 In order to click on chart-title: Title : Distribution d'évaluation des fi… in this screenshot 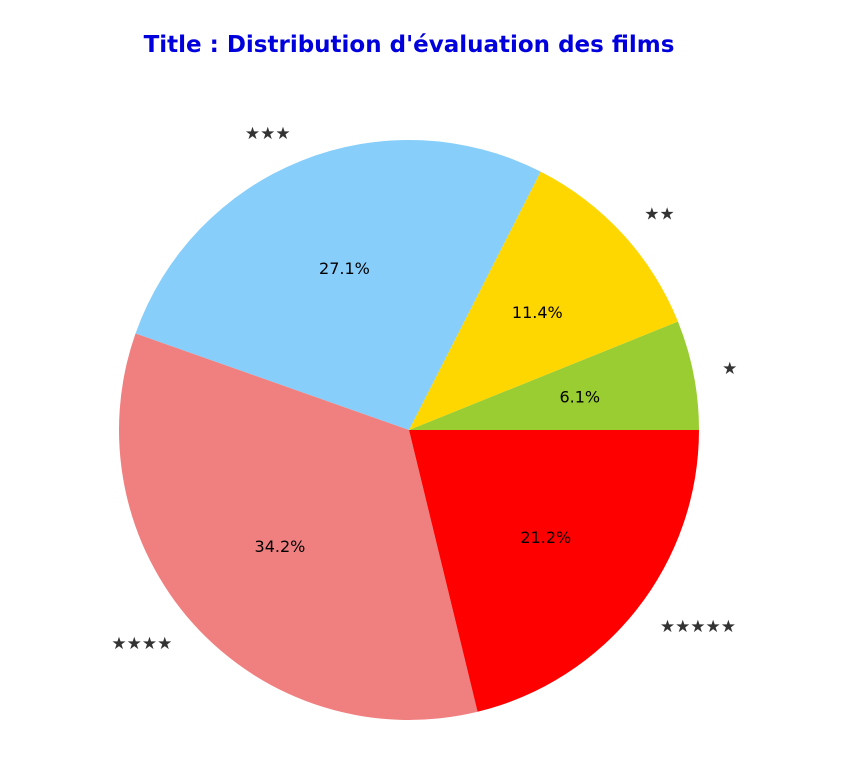, I will do `click(409, 45)`.